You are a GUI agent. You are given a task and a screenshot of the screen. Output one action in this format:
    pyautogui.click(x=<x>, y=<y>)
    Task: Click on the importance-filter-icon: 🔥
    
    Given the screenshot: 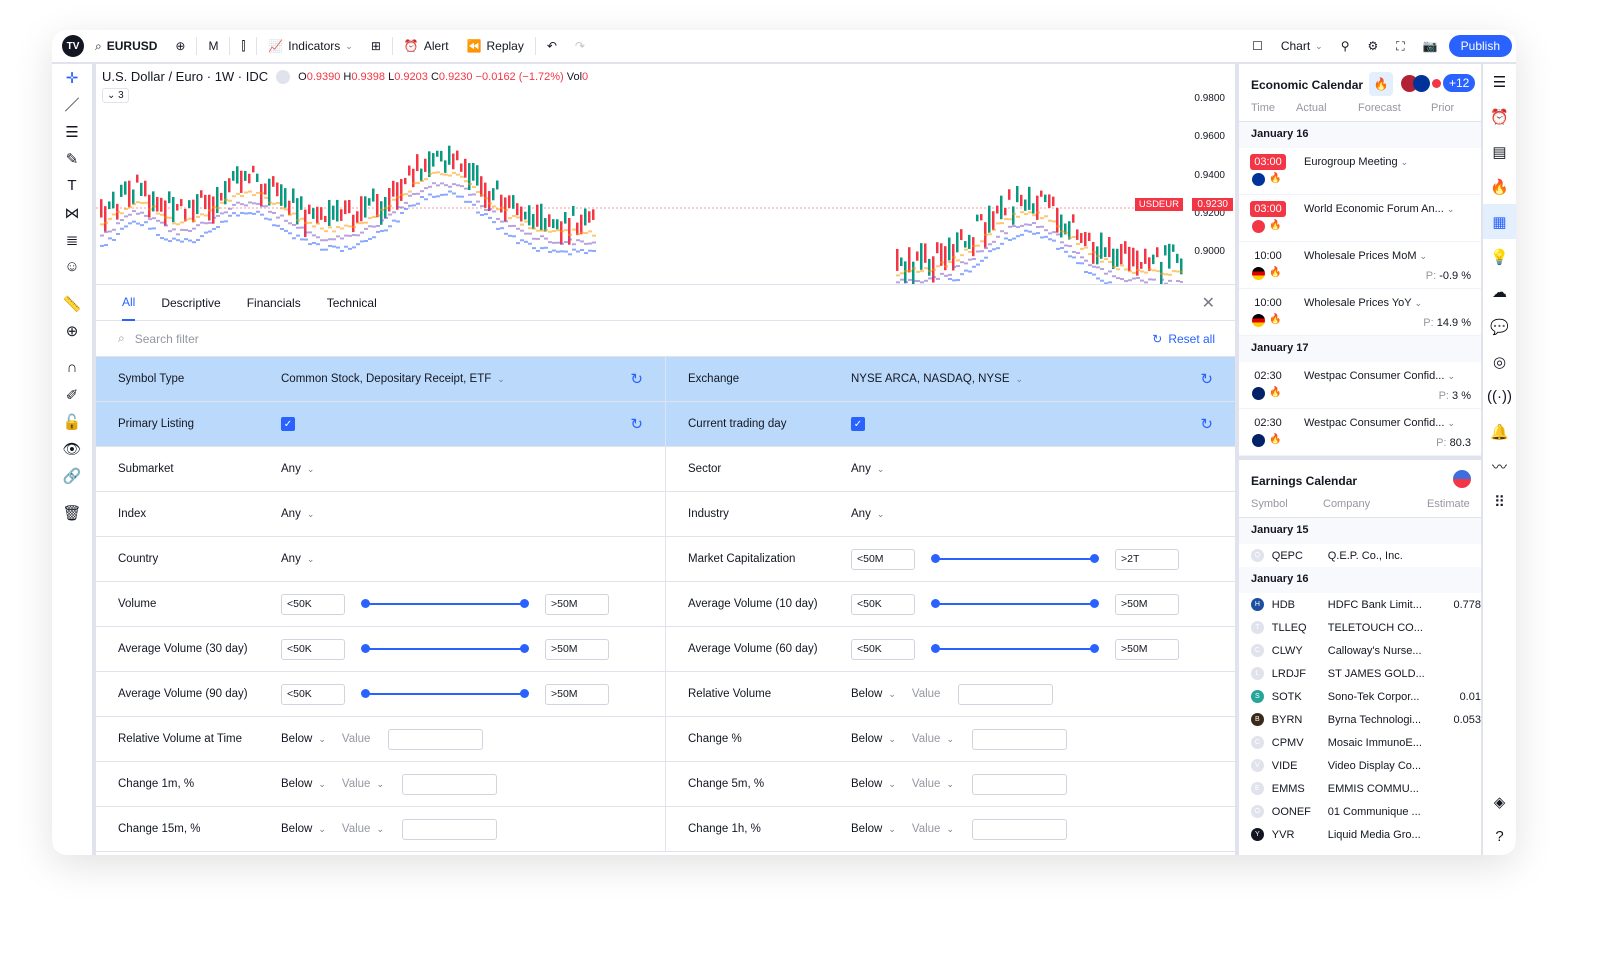 What is the action you would take?
    pyautogui.click(x=1381, y=84)
    